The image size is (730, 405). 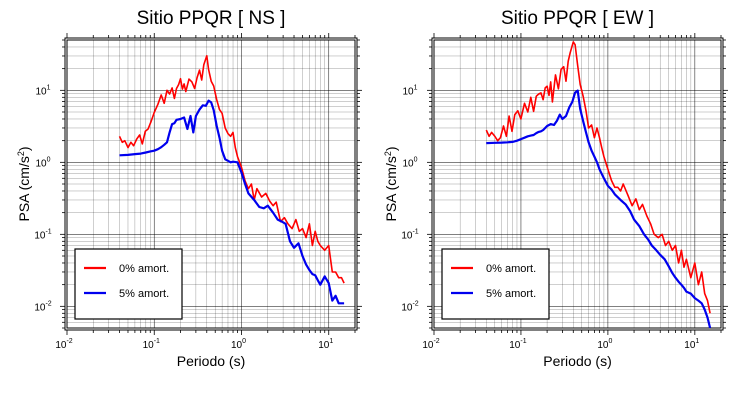 I want to click on chart-title: Sitio PPQR [ EW ], so click(x=577, y=18).